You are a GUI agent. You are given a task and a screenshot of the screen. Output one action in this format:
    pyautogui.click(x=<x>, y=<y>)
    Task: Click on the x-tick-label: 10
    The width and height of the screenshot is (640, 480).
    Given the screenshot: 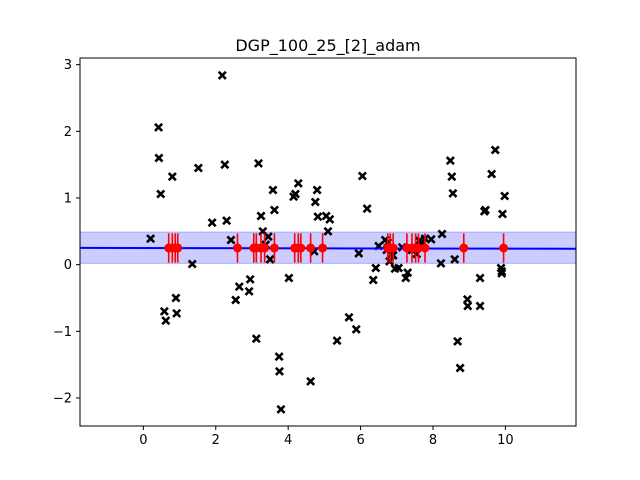 What is the action you would take?
    pyautogui.click(x=505, y=440)
    